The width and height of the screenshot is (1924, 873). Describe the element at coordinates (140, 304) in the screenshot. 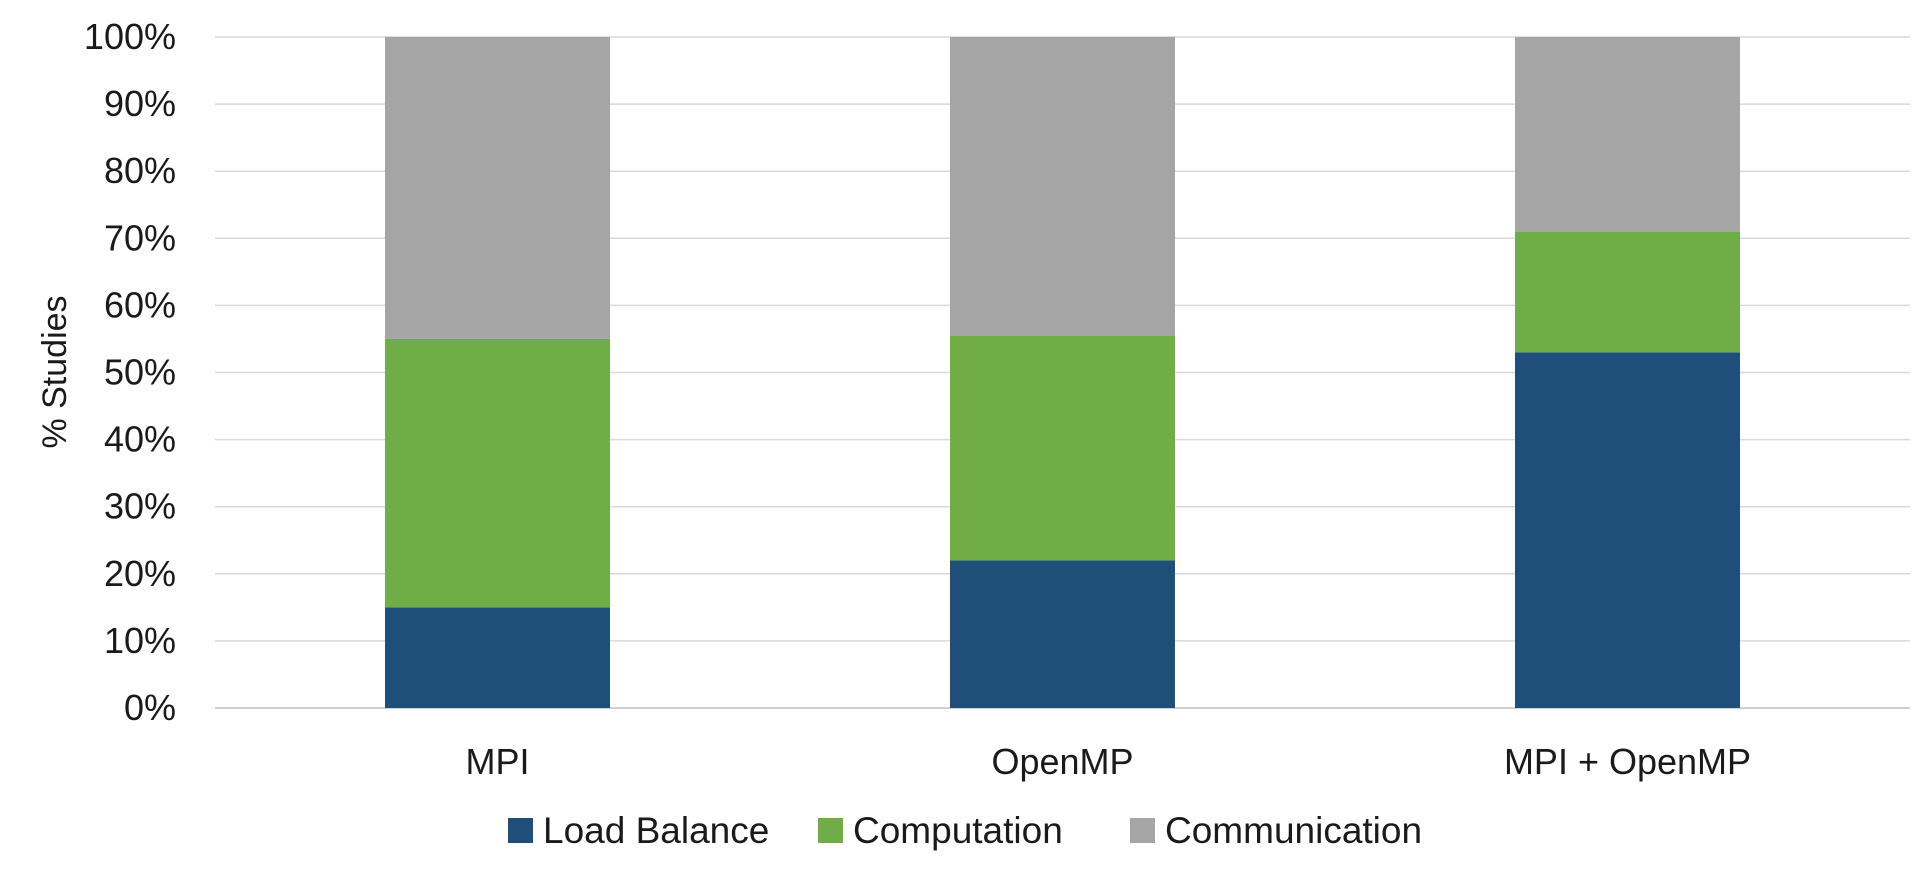

I see `y-tick-label: 60%` at that location.